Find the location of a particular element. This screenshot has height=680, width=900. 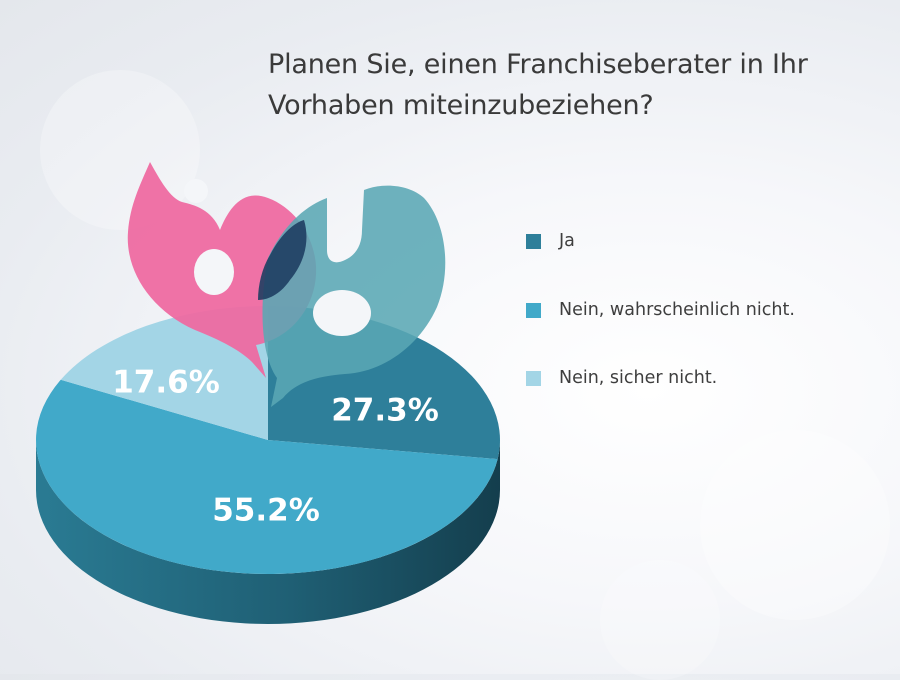

teal-hole is located at coordinates (342, 313).